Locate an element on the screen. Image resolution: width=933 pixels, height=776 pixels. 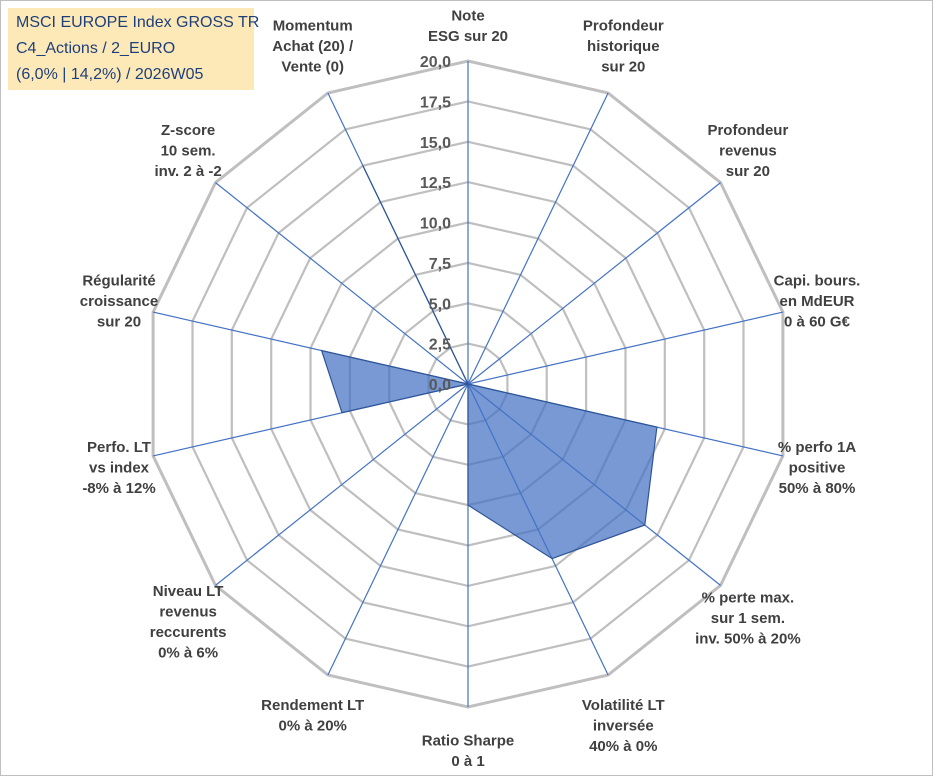
radar-axis-label: Z-score 10 sem. inv. 2 à -2 is located at coordinates (187, 151).